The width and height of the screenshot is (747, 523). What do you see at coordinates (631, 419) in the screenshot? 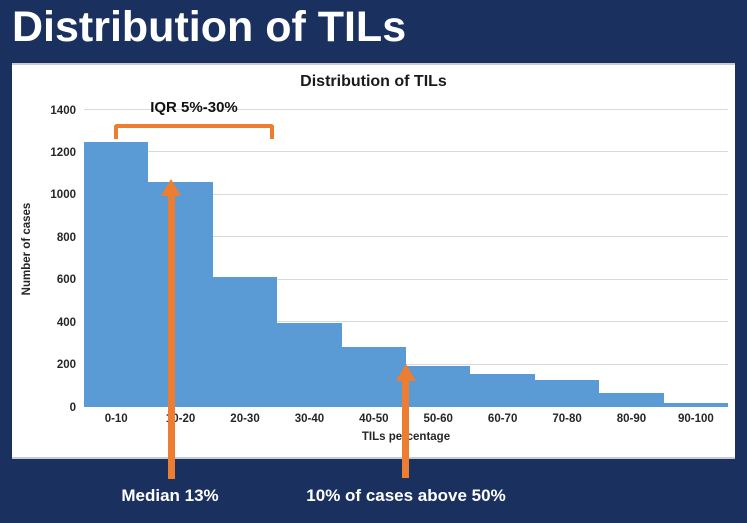
I see `x-tick-label-80-90: 80-90` at bounding box center [631, 419].